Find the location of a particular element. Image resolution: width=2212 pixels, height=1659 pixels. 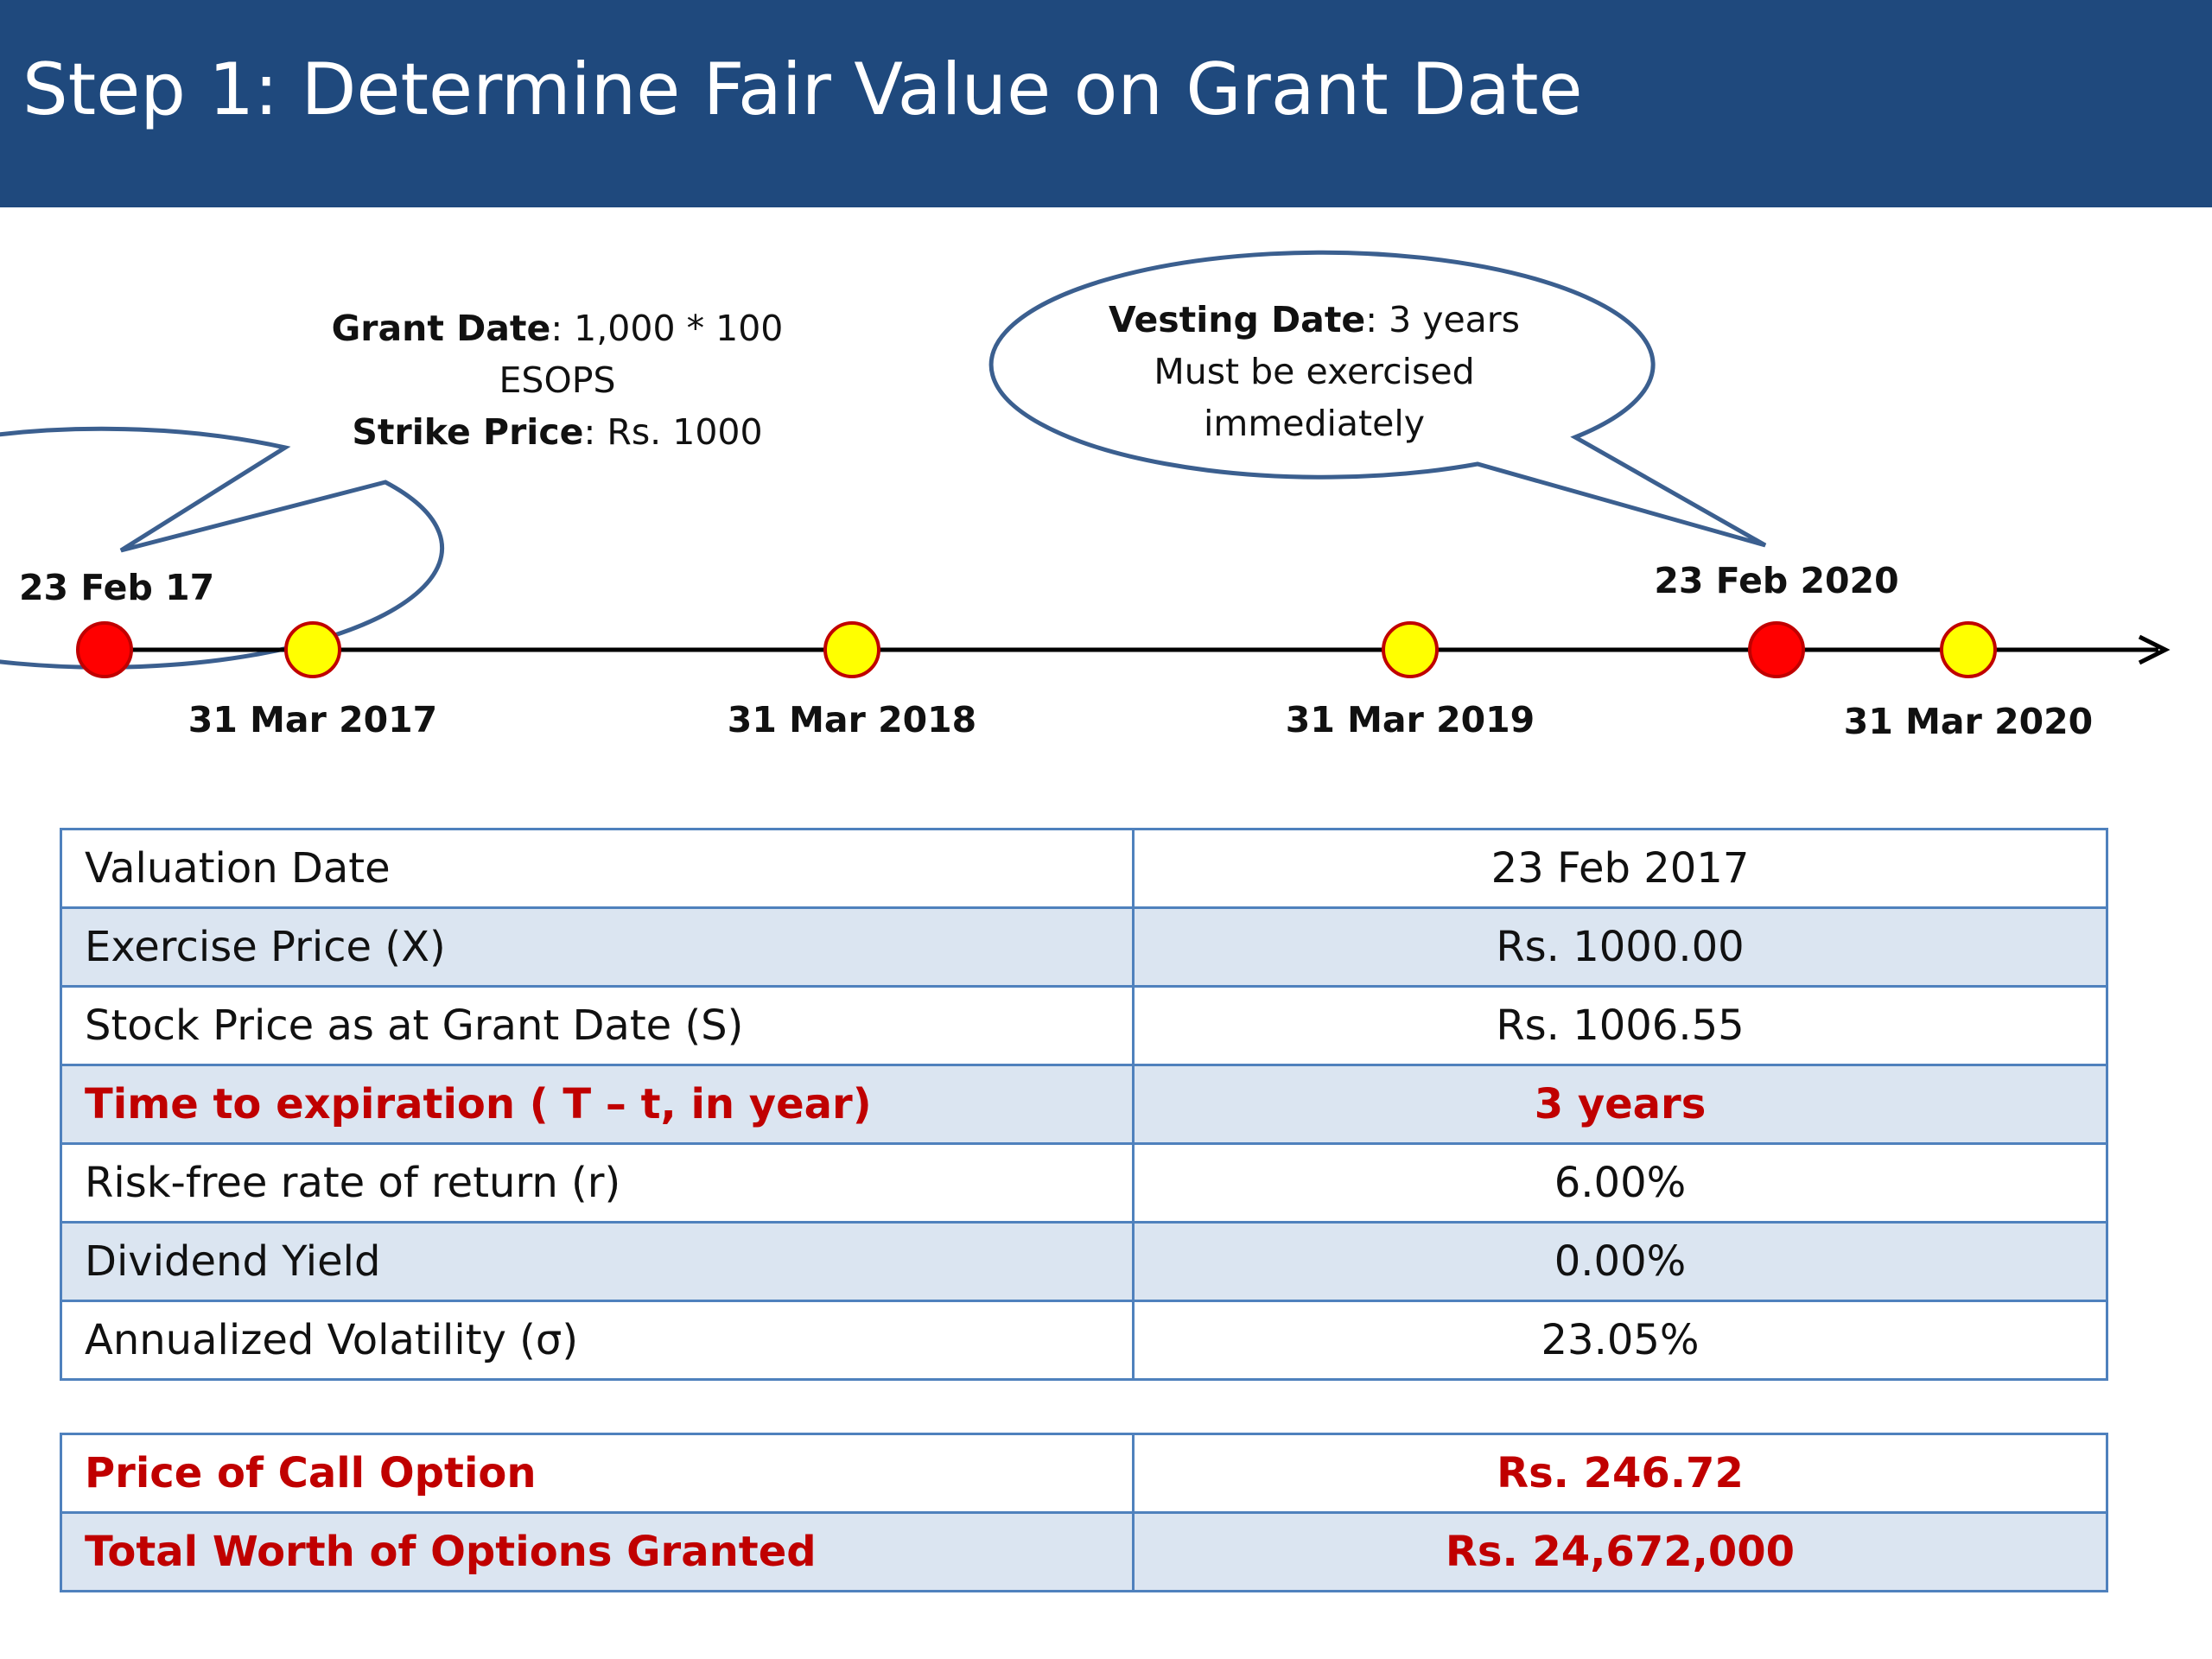

row-value: 23 Feb 2017 is located at coordinates (1620, 868).